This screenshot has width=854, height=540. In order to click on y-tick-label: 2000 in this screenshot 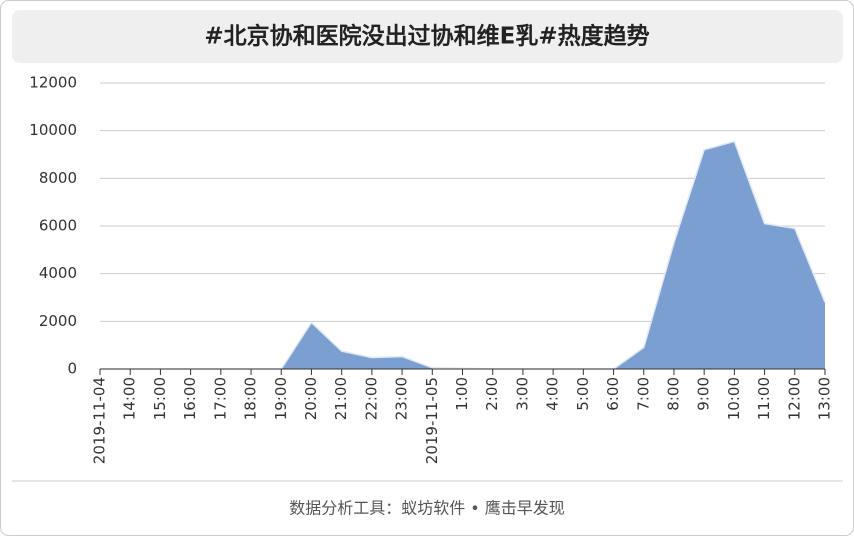, I will do `click(58, 321)`.